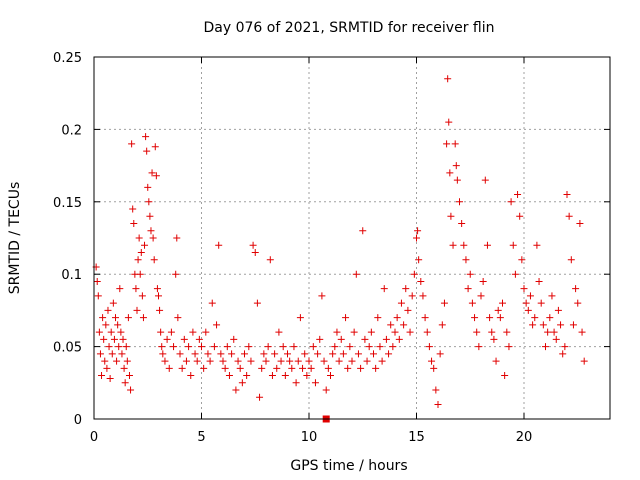 The width and height of the screenshot is (640, 480). What do you see at coordinates (348, 466) in the screenshot?
I see `x-axis-label: GPS time / hours` at bounding box center [348, 466].